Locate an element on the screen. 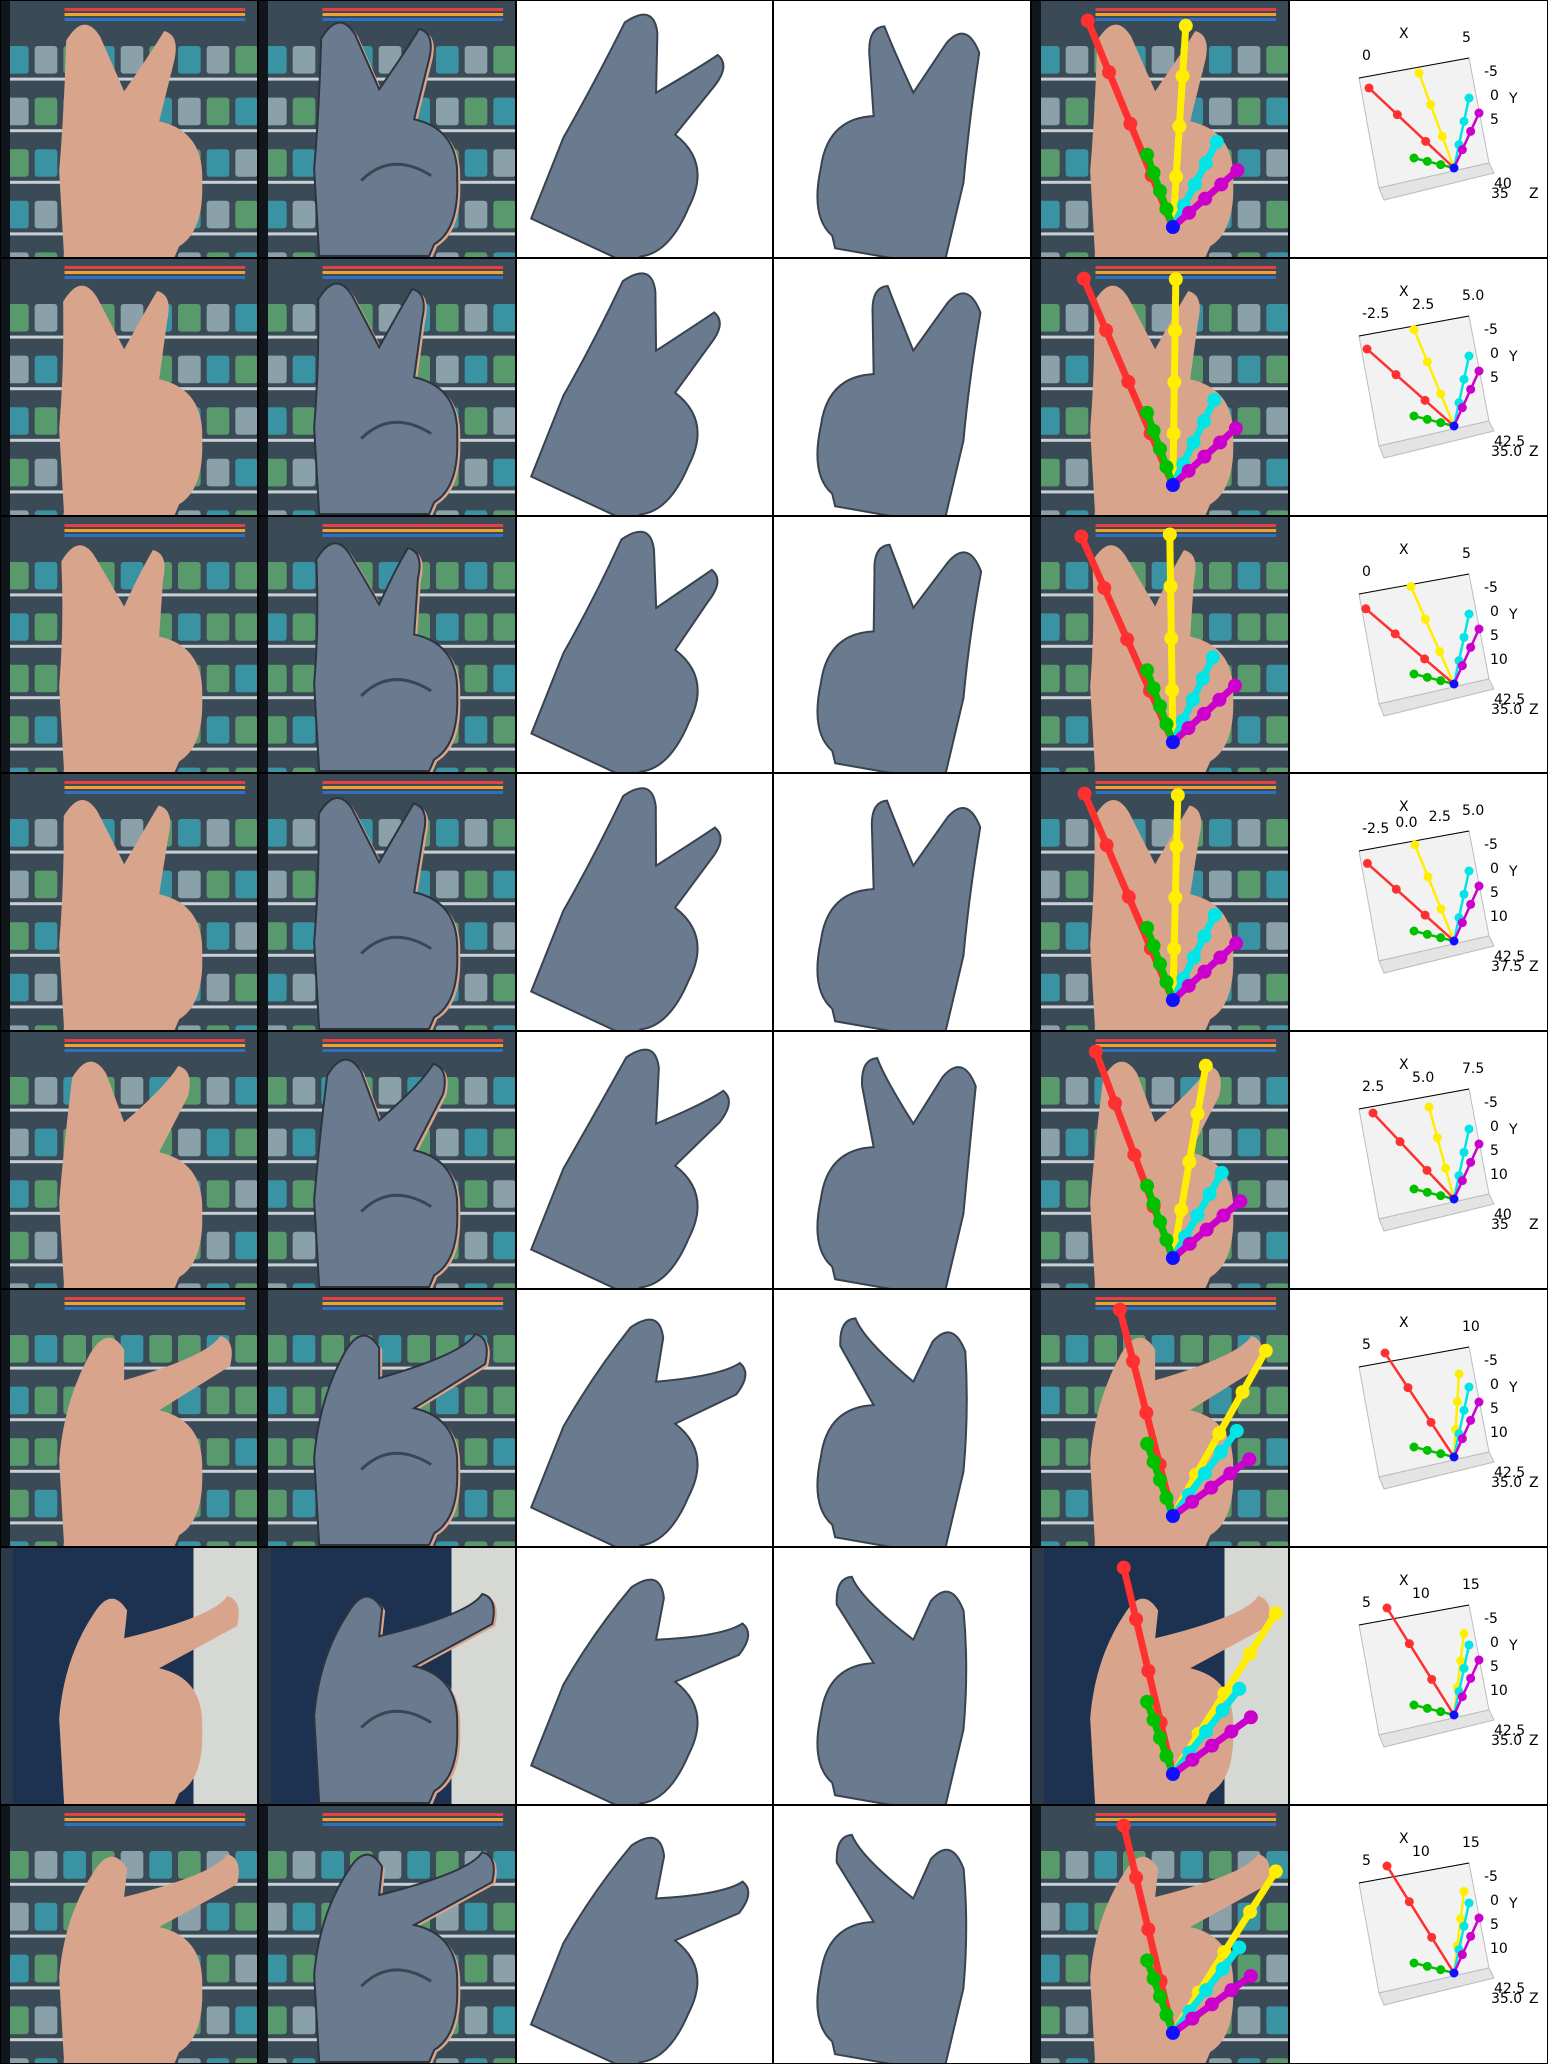  cell-r4-photo is located at coordinates (129, 902).